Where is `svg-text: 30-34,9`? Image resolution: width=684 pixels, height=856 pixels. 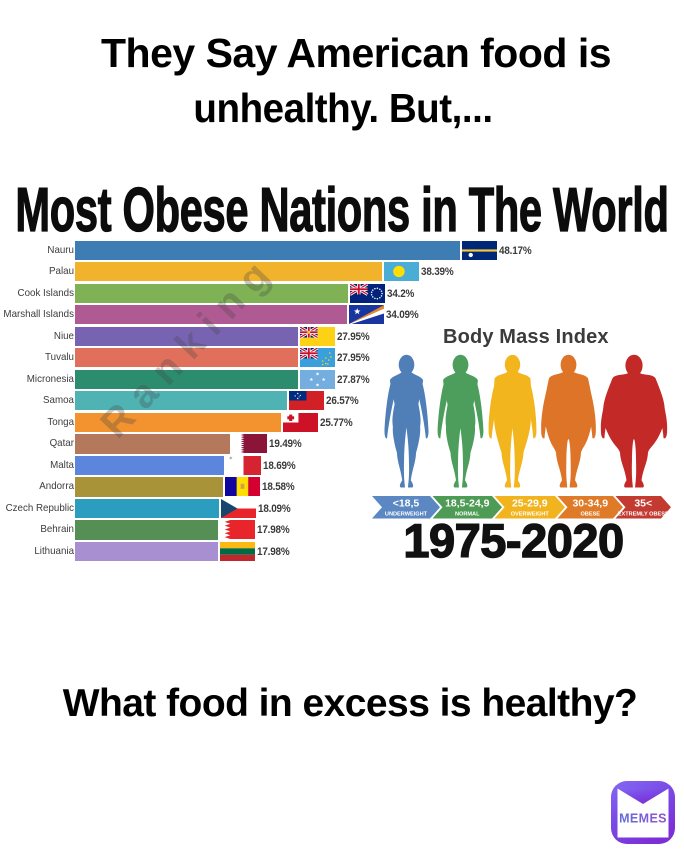 svg-text: 30-34,9 is located at coordinates (590, 504).